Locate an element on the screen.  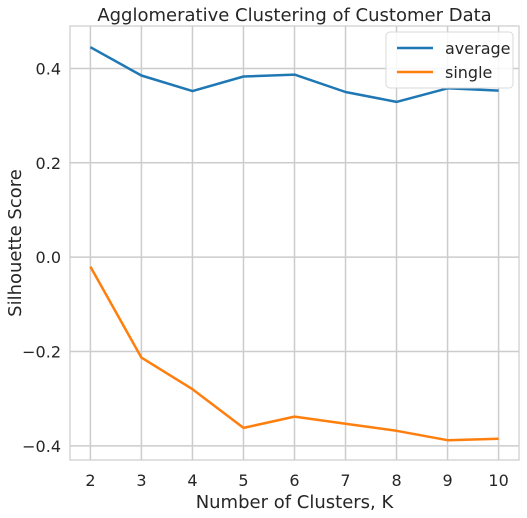
y-tick-label: 0.2 is located at coordinates (48, 163).